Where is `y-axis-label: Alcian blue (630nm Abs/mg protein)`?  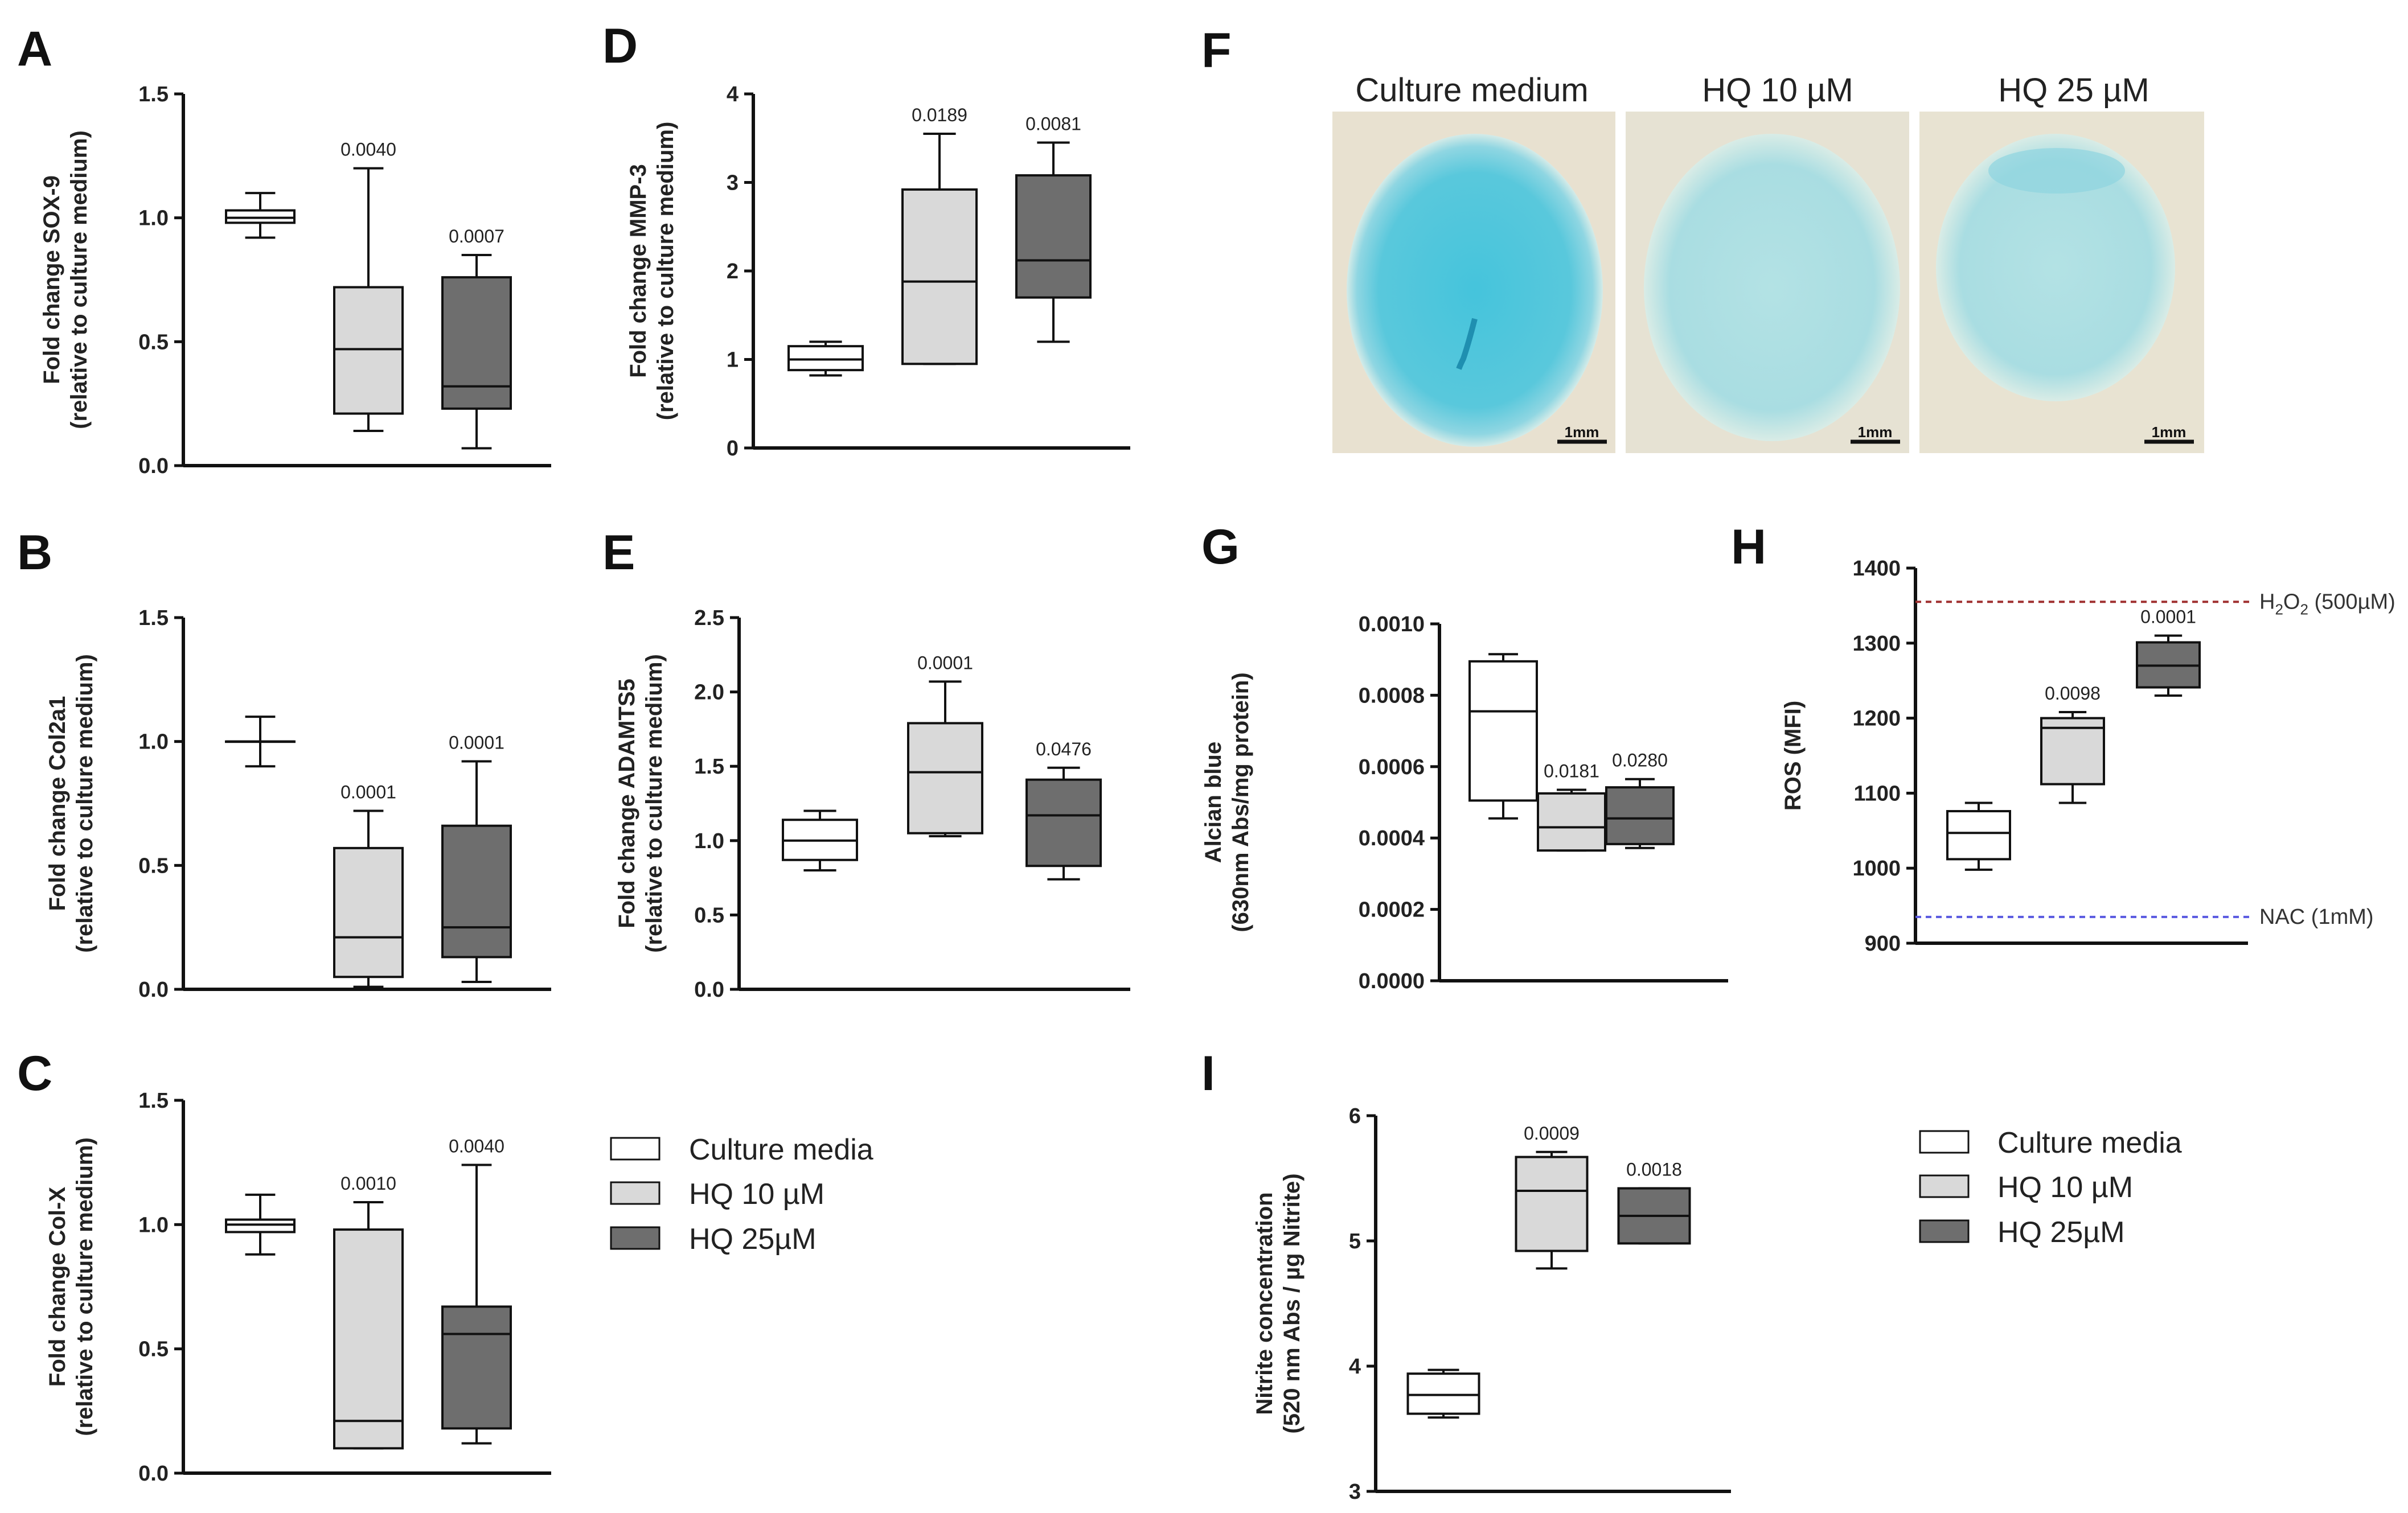
y-axis-label: Alcian blue (630nm Abs/mg protein) is located at coordinates (1227, 802).